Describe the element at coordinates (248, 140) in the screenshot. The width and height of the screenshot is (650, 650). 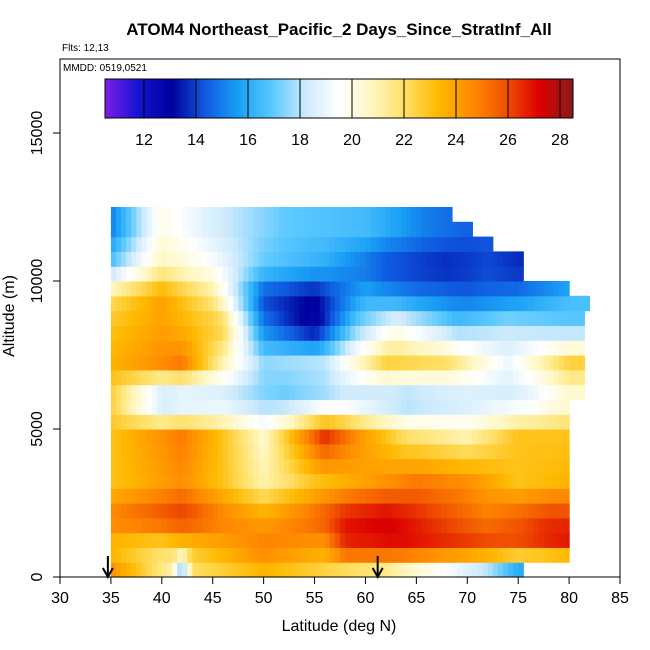
I see `colorbar-tick-label: 16` at that location.